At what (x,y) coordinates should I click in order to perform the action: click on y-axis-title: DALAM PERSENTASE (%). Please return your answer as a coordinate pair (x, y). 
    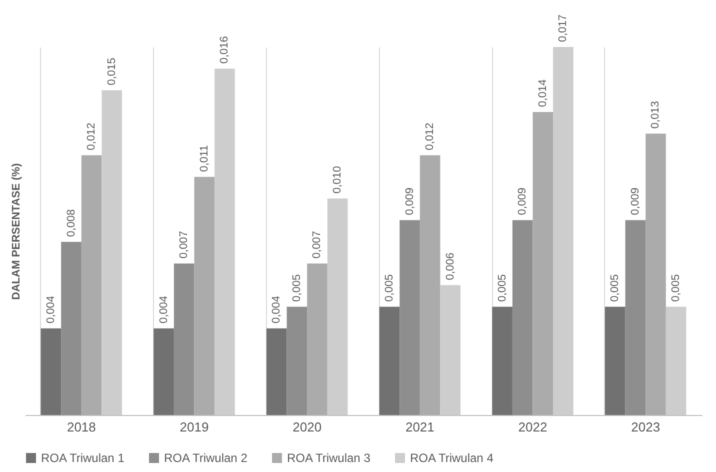
    Looking at the image, I should click on (16, 231).